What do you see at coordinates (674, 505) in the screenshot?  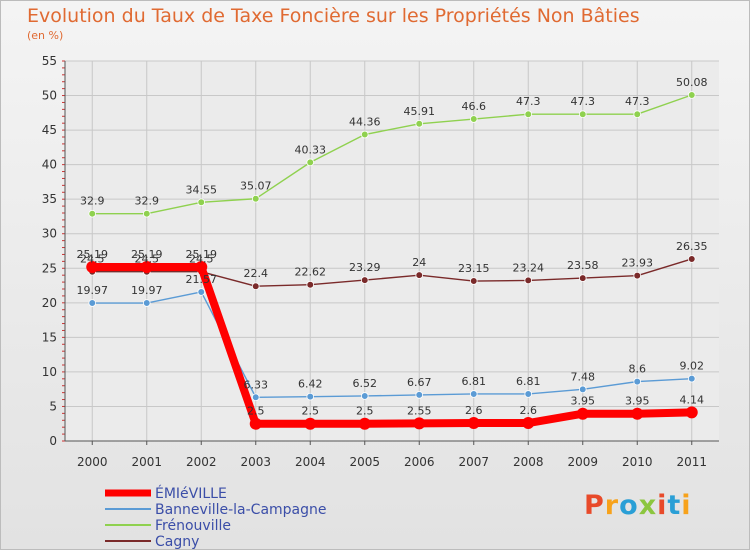 I see `logo-letter: t` at bounding box center [674, 505].